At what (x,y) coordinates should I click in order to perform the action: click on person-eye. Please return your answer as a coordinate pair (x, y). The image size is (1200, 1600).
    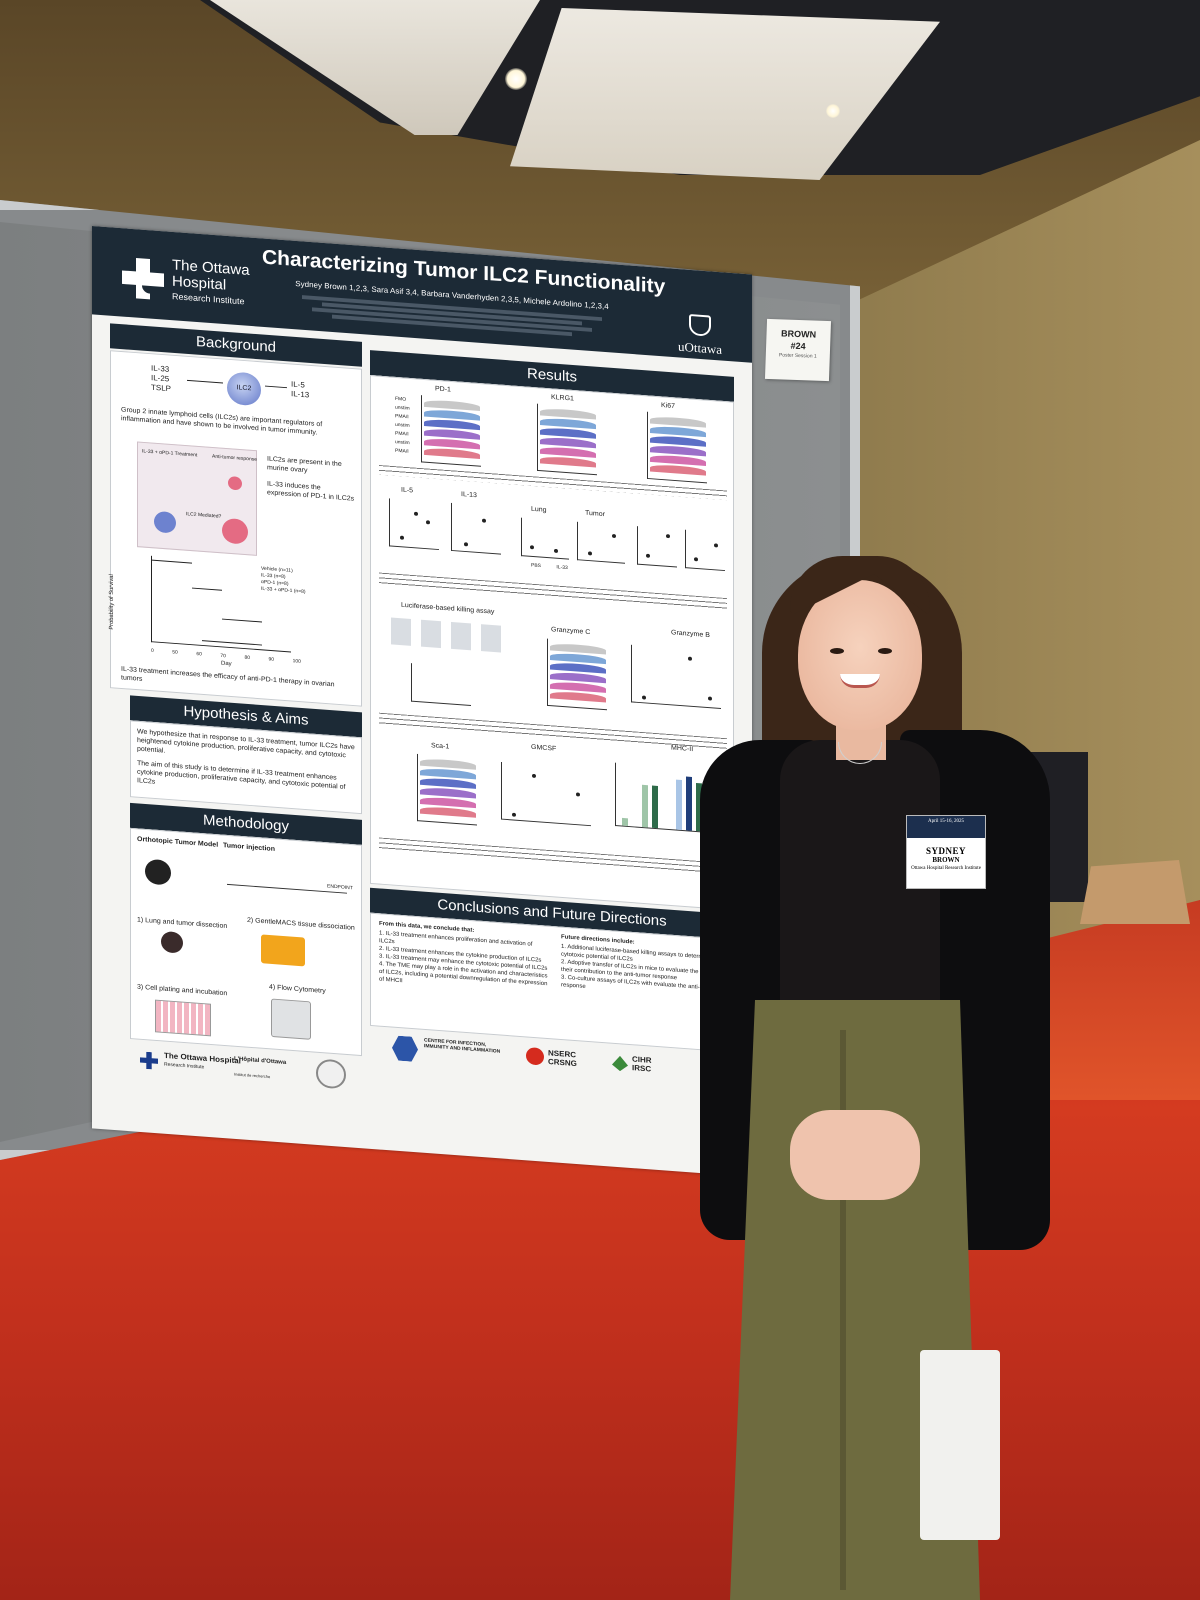
    Looking at the image, I should click on (837, 651).